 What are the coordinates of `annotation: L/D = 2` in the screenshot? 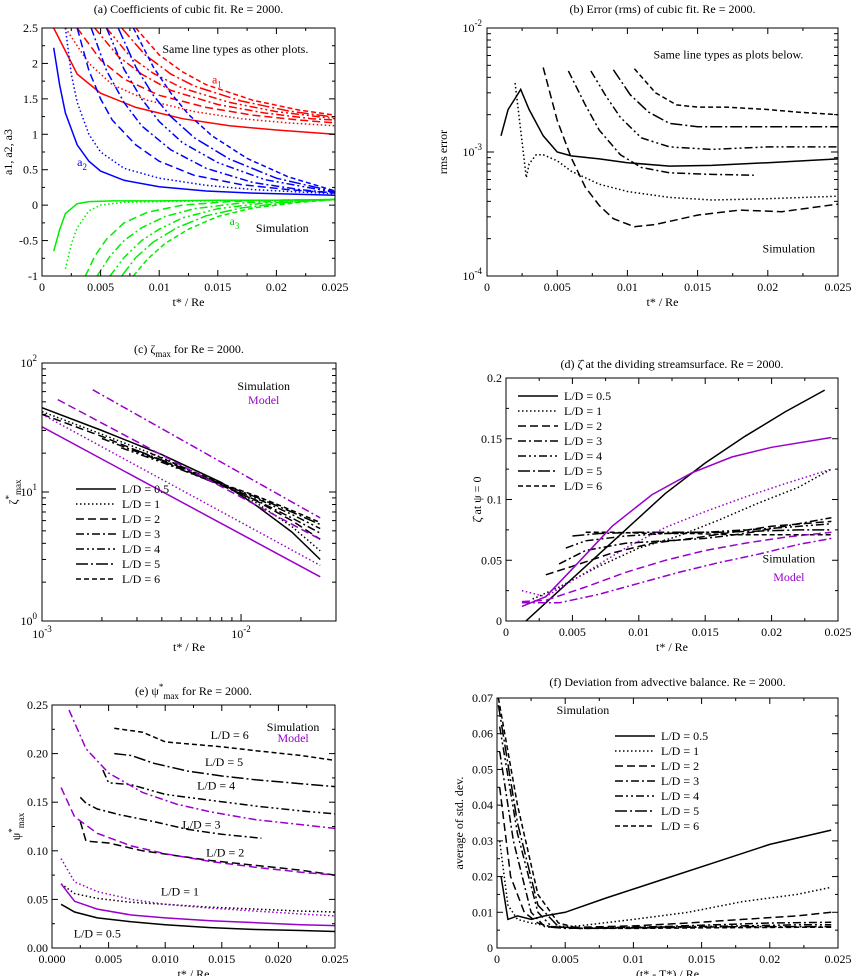 It's located at (225, 853).